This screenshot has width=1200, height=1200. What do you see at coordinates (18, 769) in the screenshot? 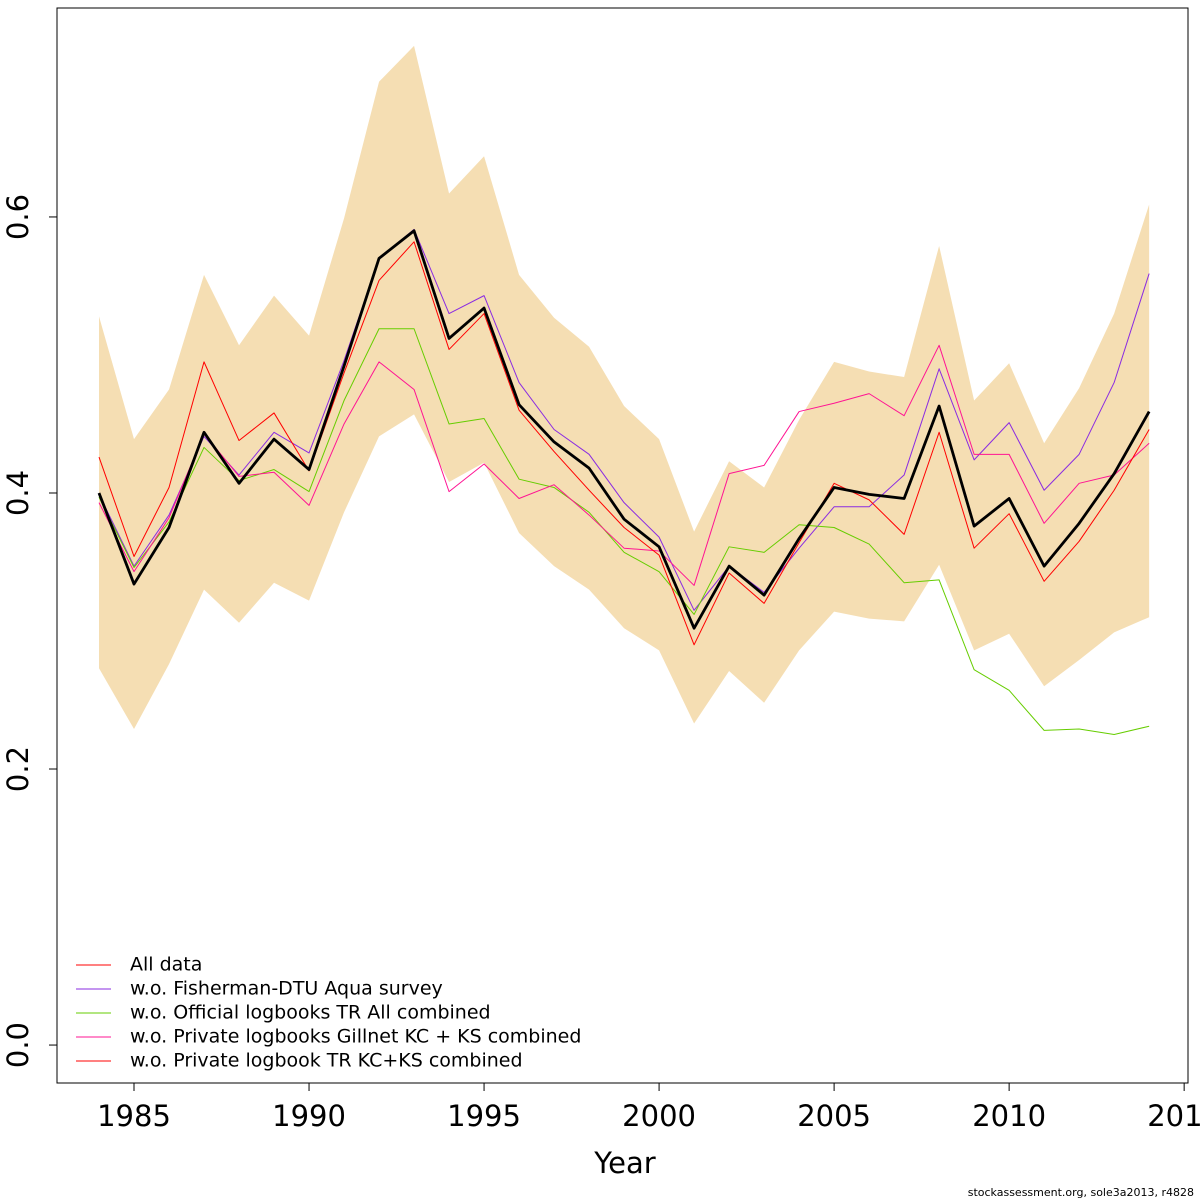
I see `y-tick-label: 0.2` at bounding box center [18, 769].